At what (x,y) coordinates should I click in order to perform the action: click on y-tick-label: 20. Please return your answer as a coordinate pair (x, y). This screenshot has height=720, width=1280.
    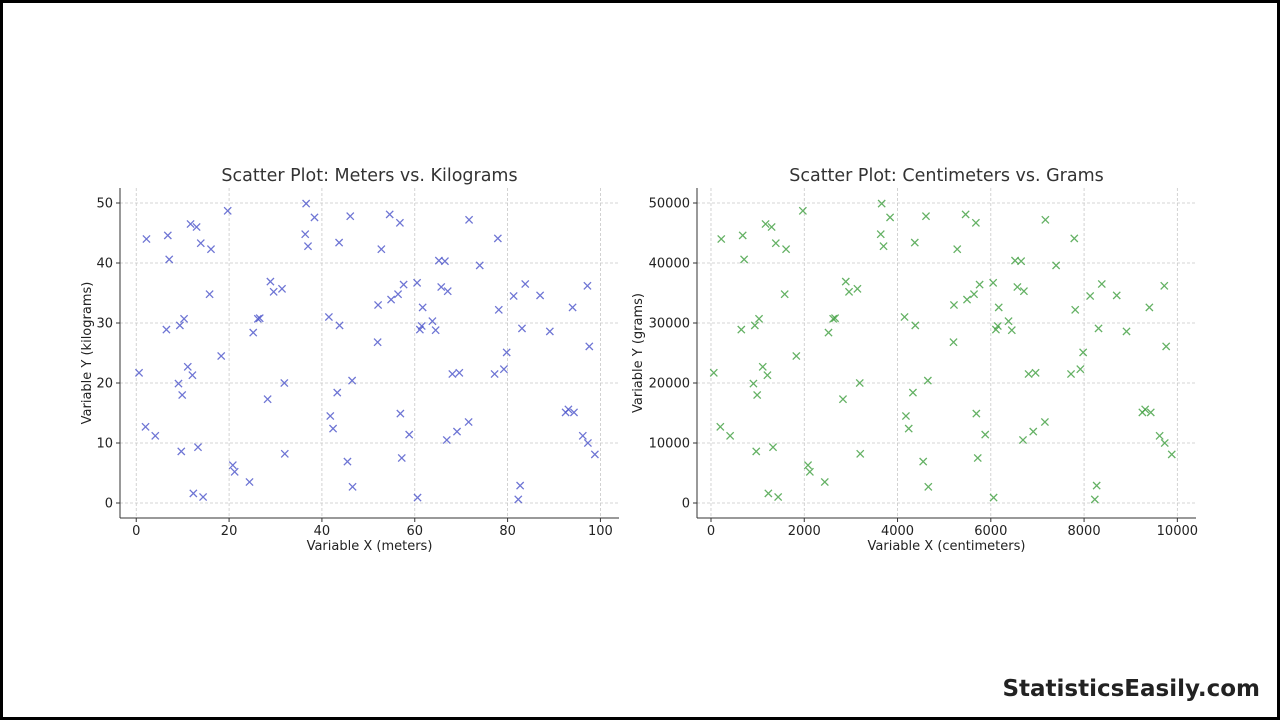
    Looking at the image, I should click on (104, 384).